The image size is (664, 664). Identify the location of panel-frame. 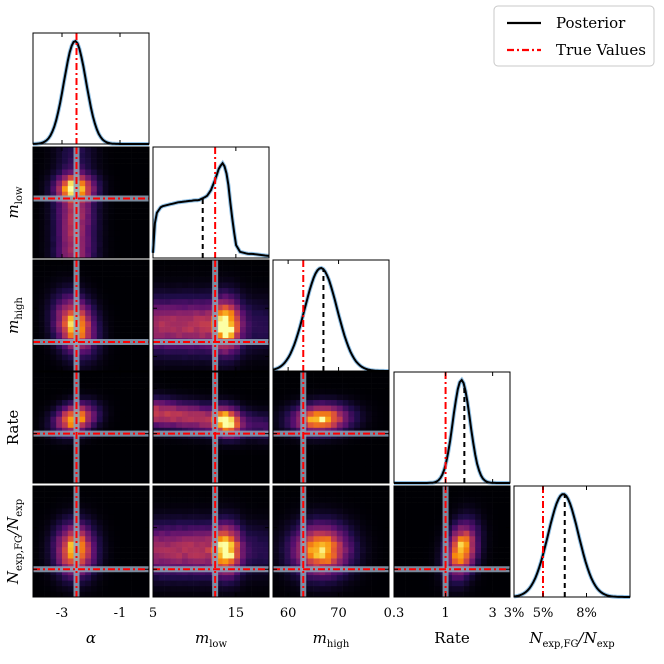
(331, 541).